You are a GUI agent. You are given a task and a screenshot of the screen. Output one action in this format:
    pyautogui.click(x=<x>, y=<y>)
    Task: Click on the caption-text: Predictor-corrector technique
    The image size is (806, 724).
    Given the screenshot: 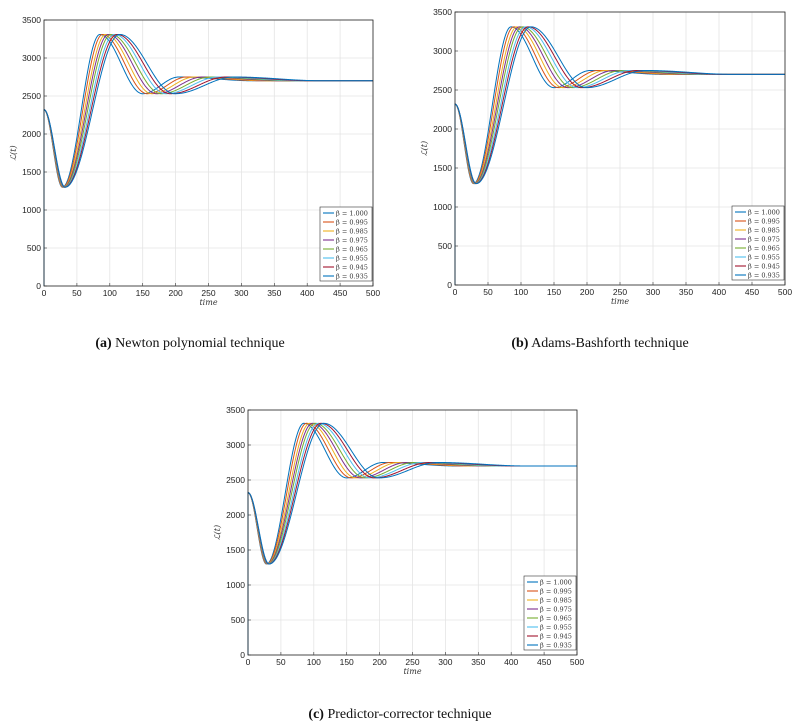 What is the action you would take?
    pyautogui.click(x=408, y=714)
    